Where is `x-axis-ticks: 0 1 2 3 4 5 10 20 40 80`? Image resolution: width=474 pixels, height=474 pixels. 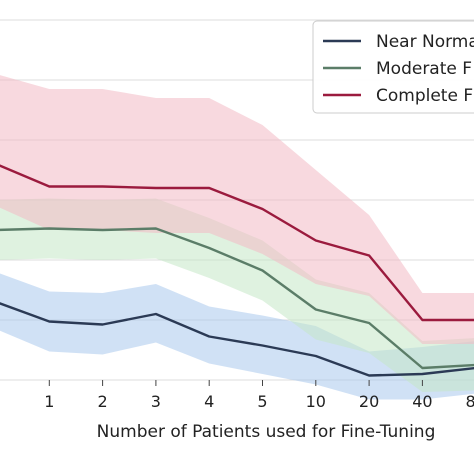 x-axis-ticks: 0 1 2 3 4 5 10 20 40 80 is located at coordinates (237, 395).